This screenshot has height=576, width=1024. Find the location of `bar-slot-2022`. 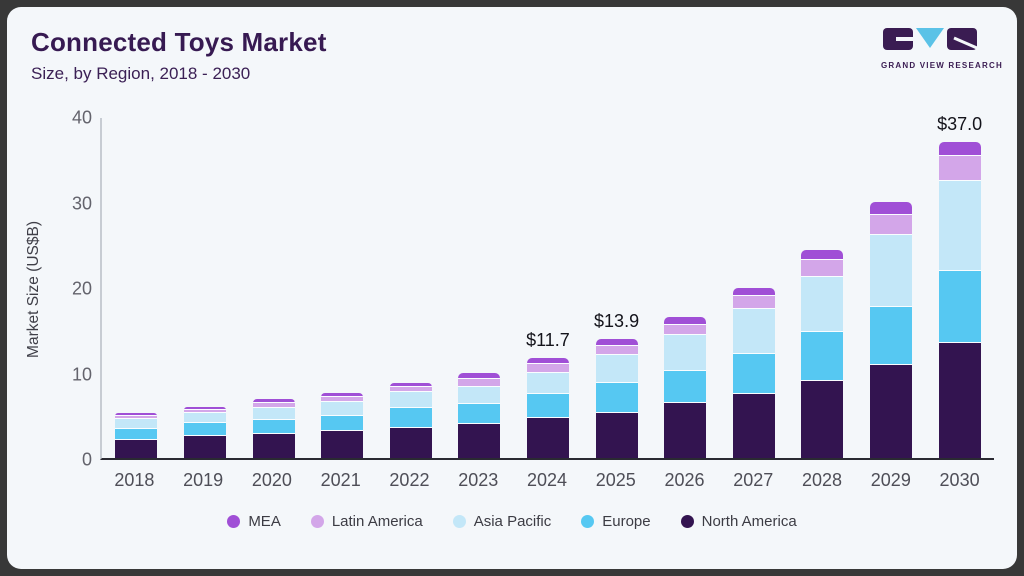

bar-slot-2022 is located at coordinates (410, 288).